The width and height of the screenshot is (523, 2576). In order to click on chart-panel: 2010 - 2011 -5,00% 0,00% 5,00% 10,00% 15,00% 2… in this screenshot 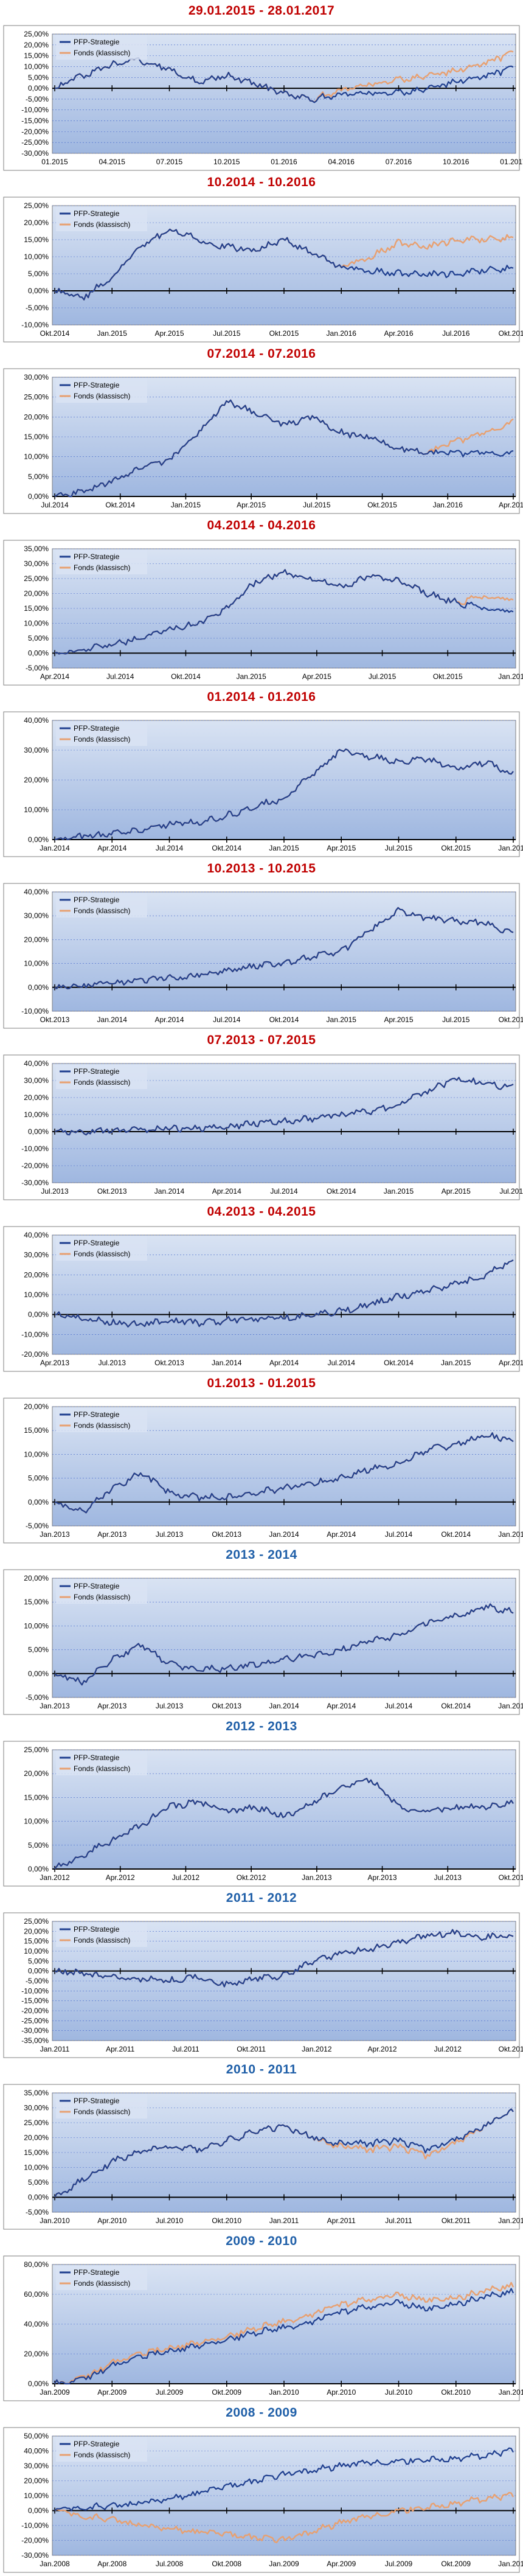, I will do `click(261, 2147)`.